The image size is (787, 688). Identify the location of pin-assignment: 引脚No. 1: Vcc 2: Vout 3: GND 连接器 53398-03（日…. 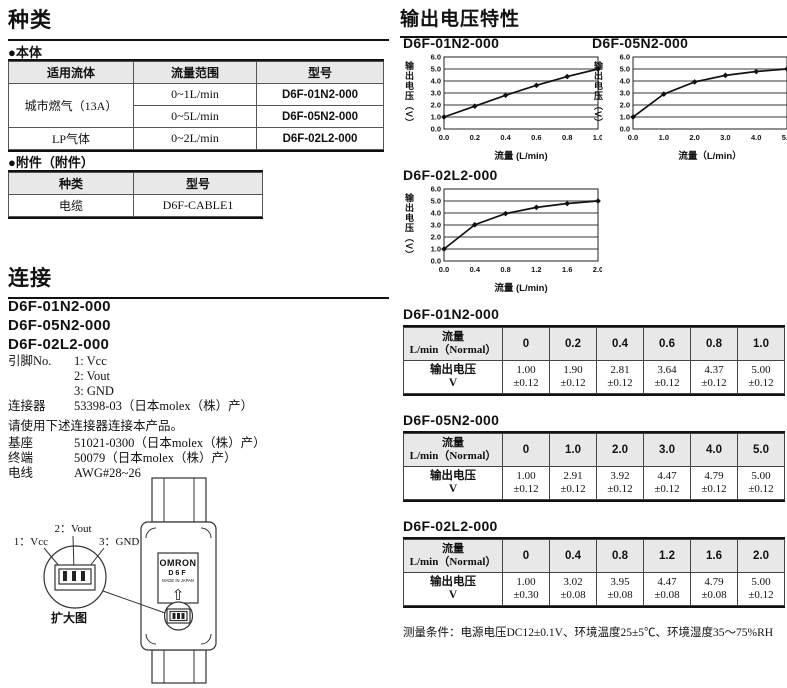
(130, 384).